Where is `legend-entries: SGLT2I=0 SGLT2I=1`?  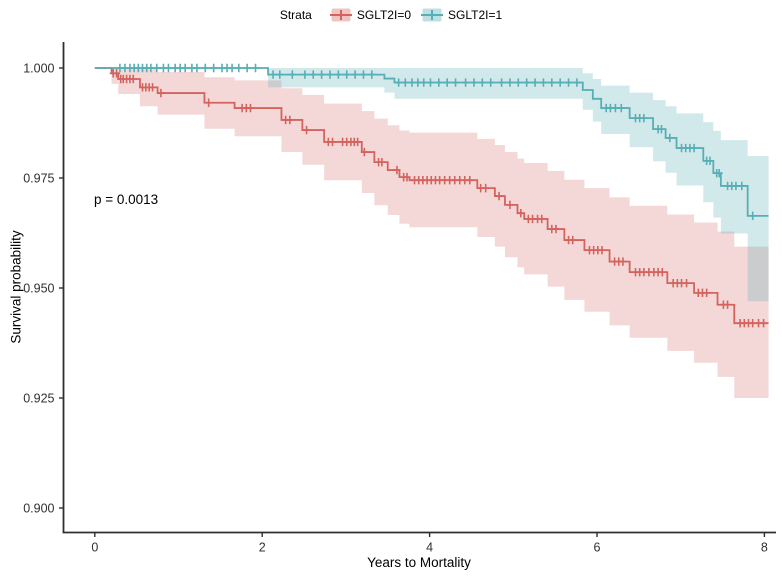
legend-entries: SGLT2I=0 SGLT2I=1 is located at coordinates (411, 15).